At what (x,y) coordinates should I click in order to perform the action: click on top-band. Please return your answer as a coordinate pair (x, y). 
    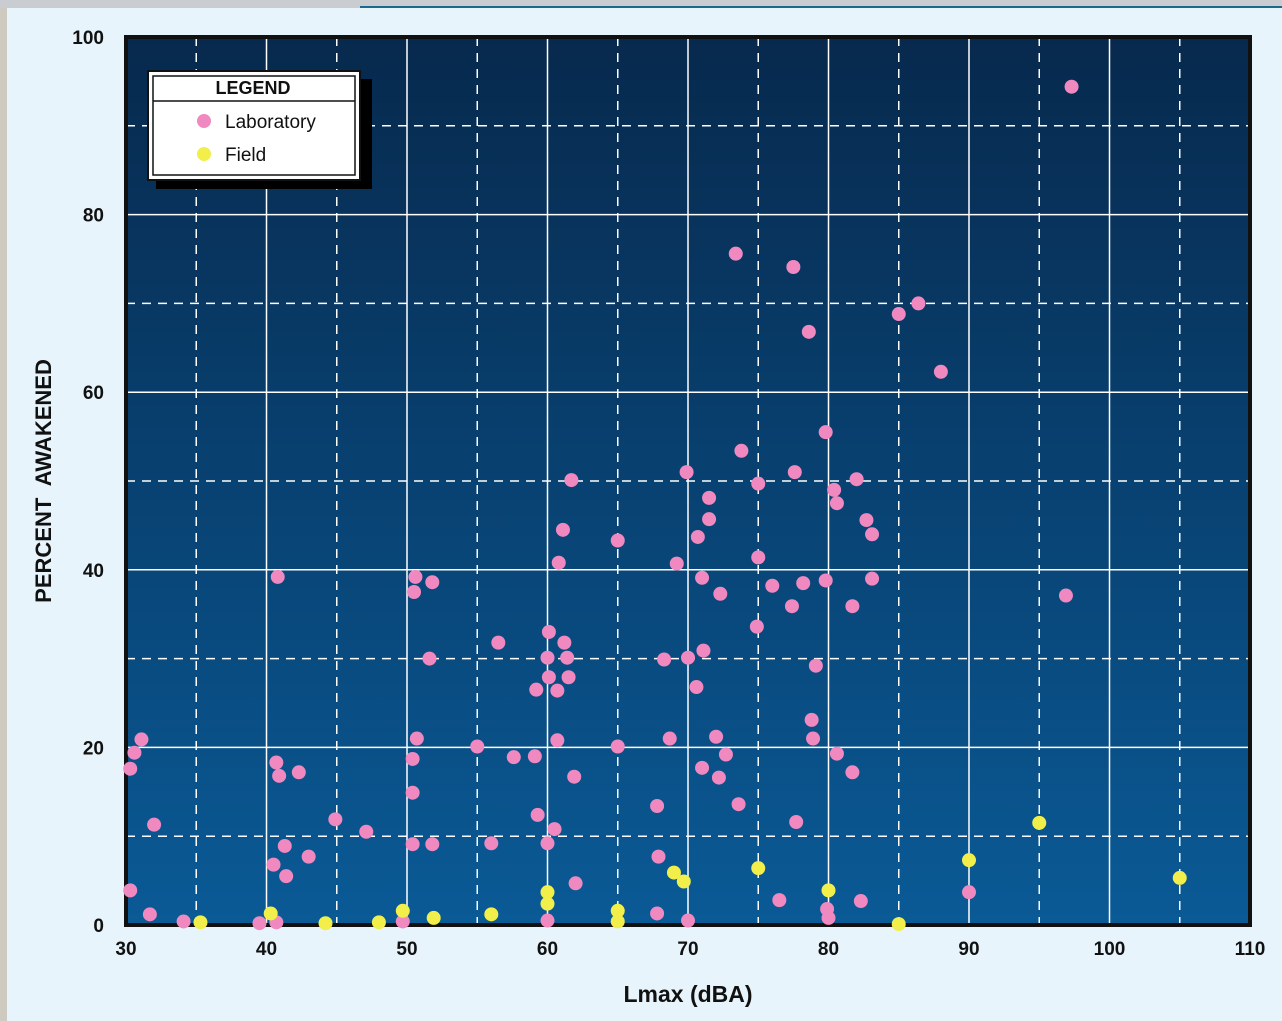
    Looking at the image, I should click on (641, 4).